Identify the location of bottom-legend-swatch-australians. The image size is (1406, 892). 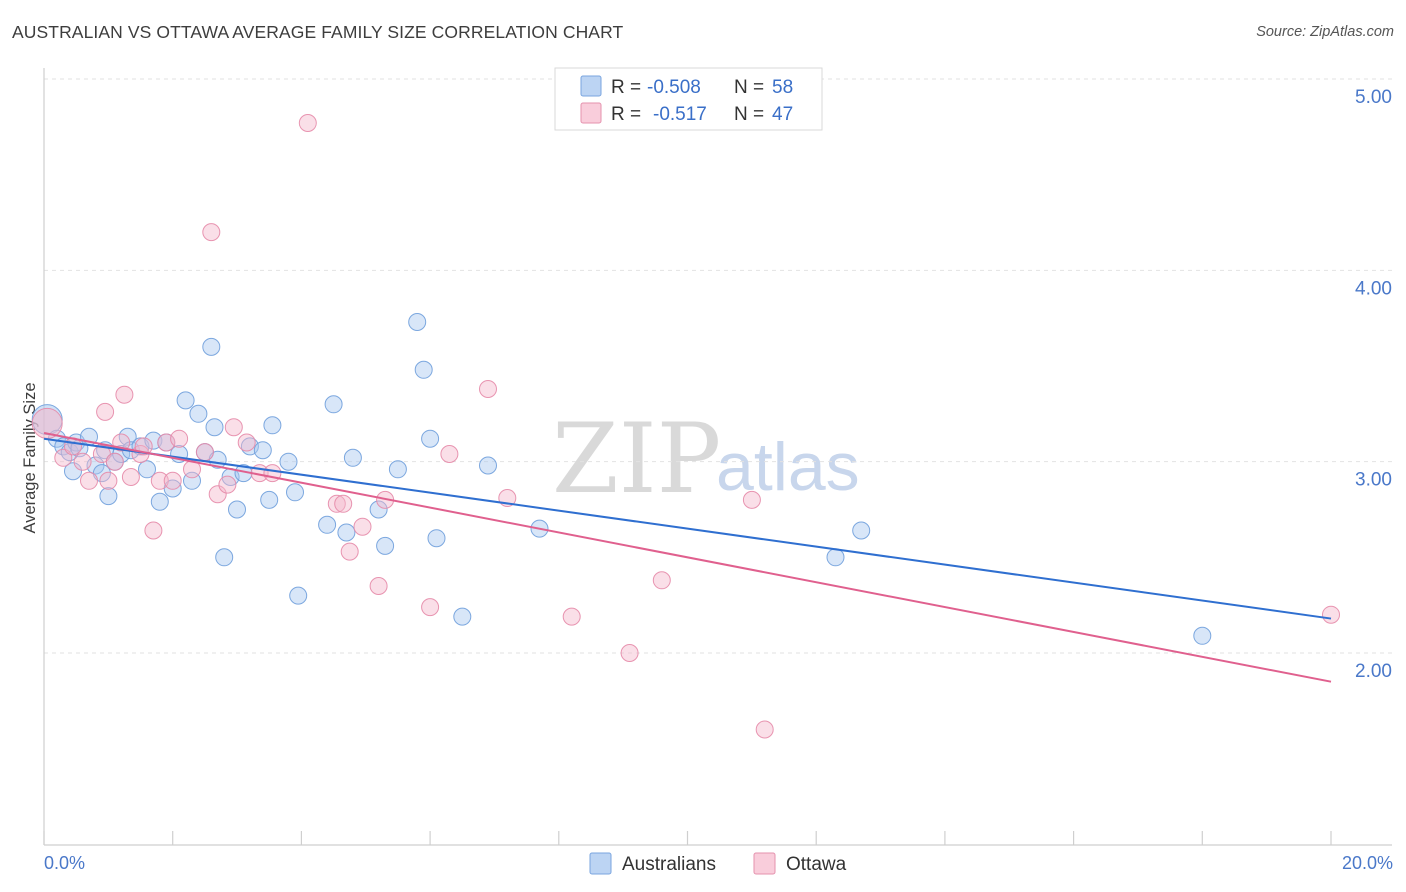
(600, 863).